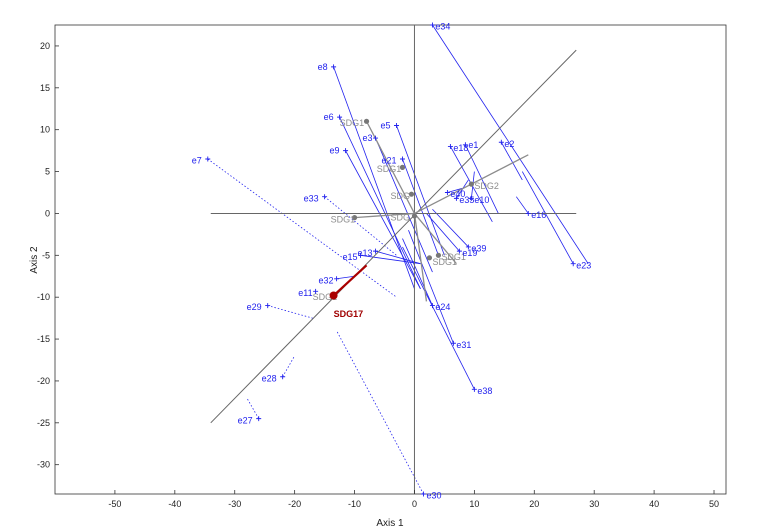 This screenshot has height=532, width=784. I want to click on env-marker-e38, so click(474, 389).